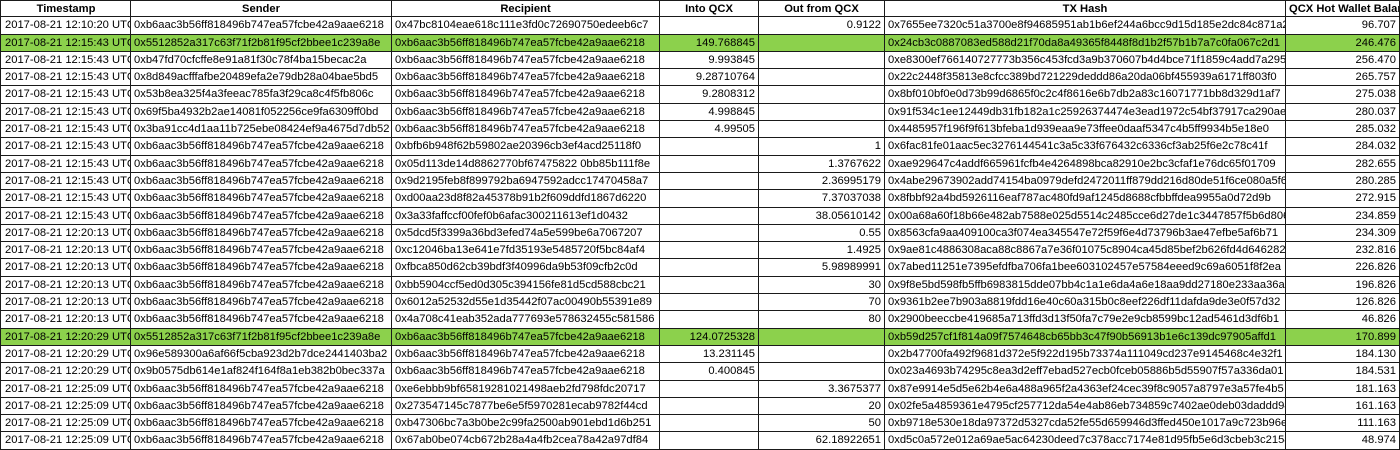 Image resolution: width=1400 pixels, height=450 pixels. Describe the element at coordinates (1343, 372) in the screenshot. I see `cell-hot-wallet-balance: 184.531` at that location.